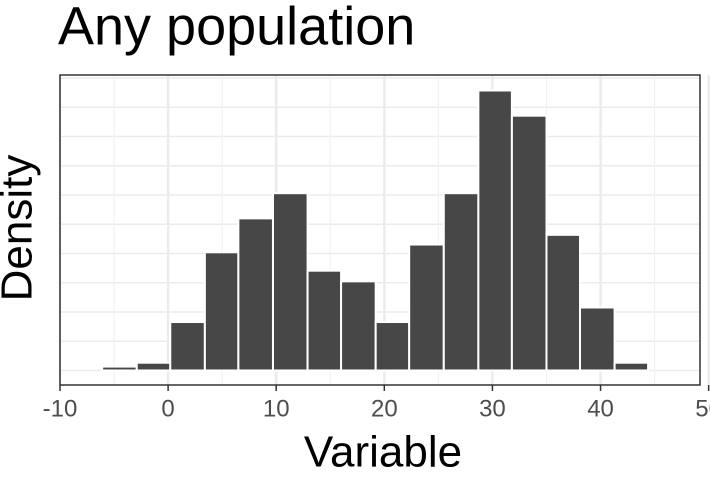 This screenshot has height=480, width=710. What do you see at coordinates (167, 408) in the screenshot?
I see `x-tick-label: 0` at bounding box center [167, 408].